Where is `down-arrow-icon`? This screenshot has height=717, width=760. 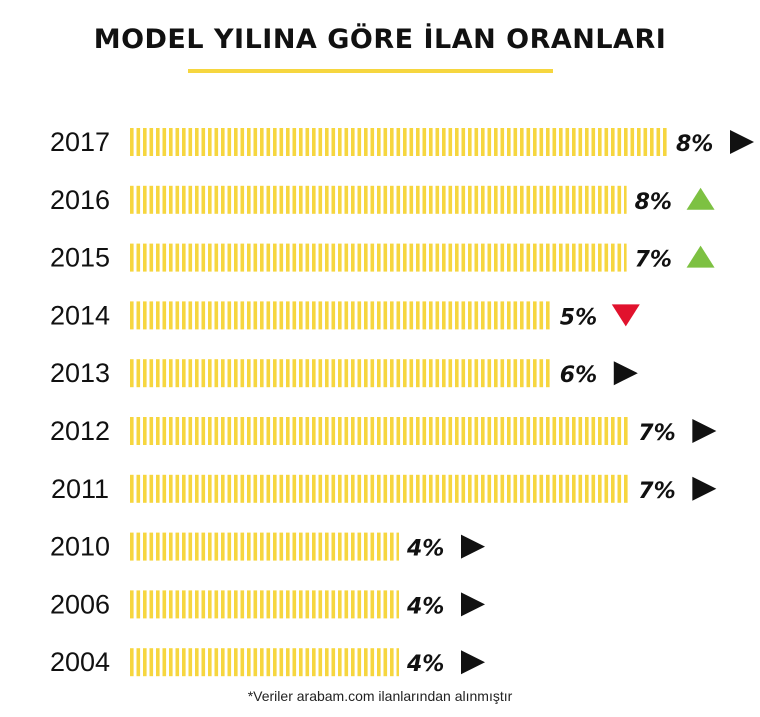
down-arrow-icon is located at coordinates (625, 315).